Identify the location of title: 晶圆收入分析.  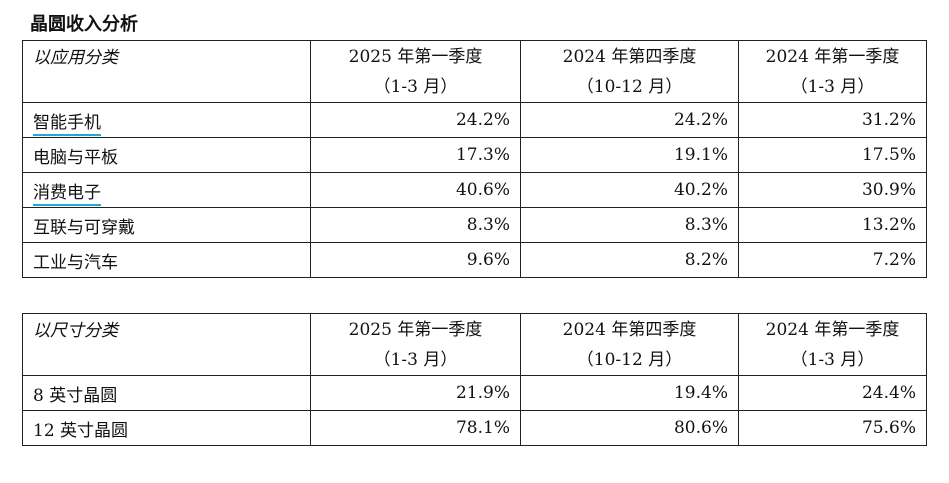
(84, 24).